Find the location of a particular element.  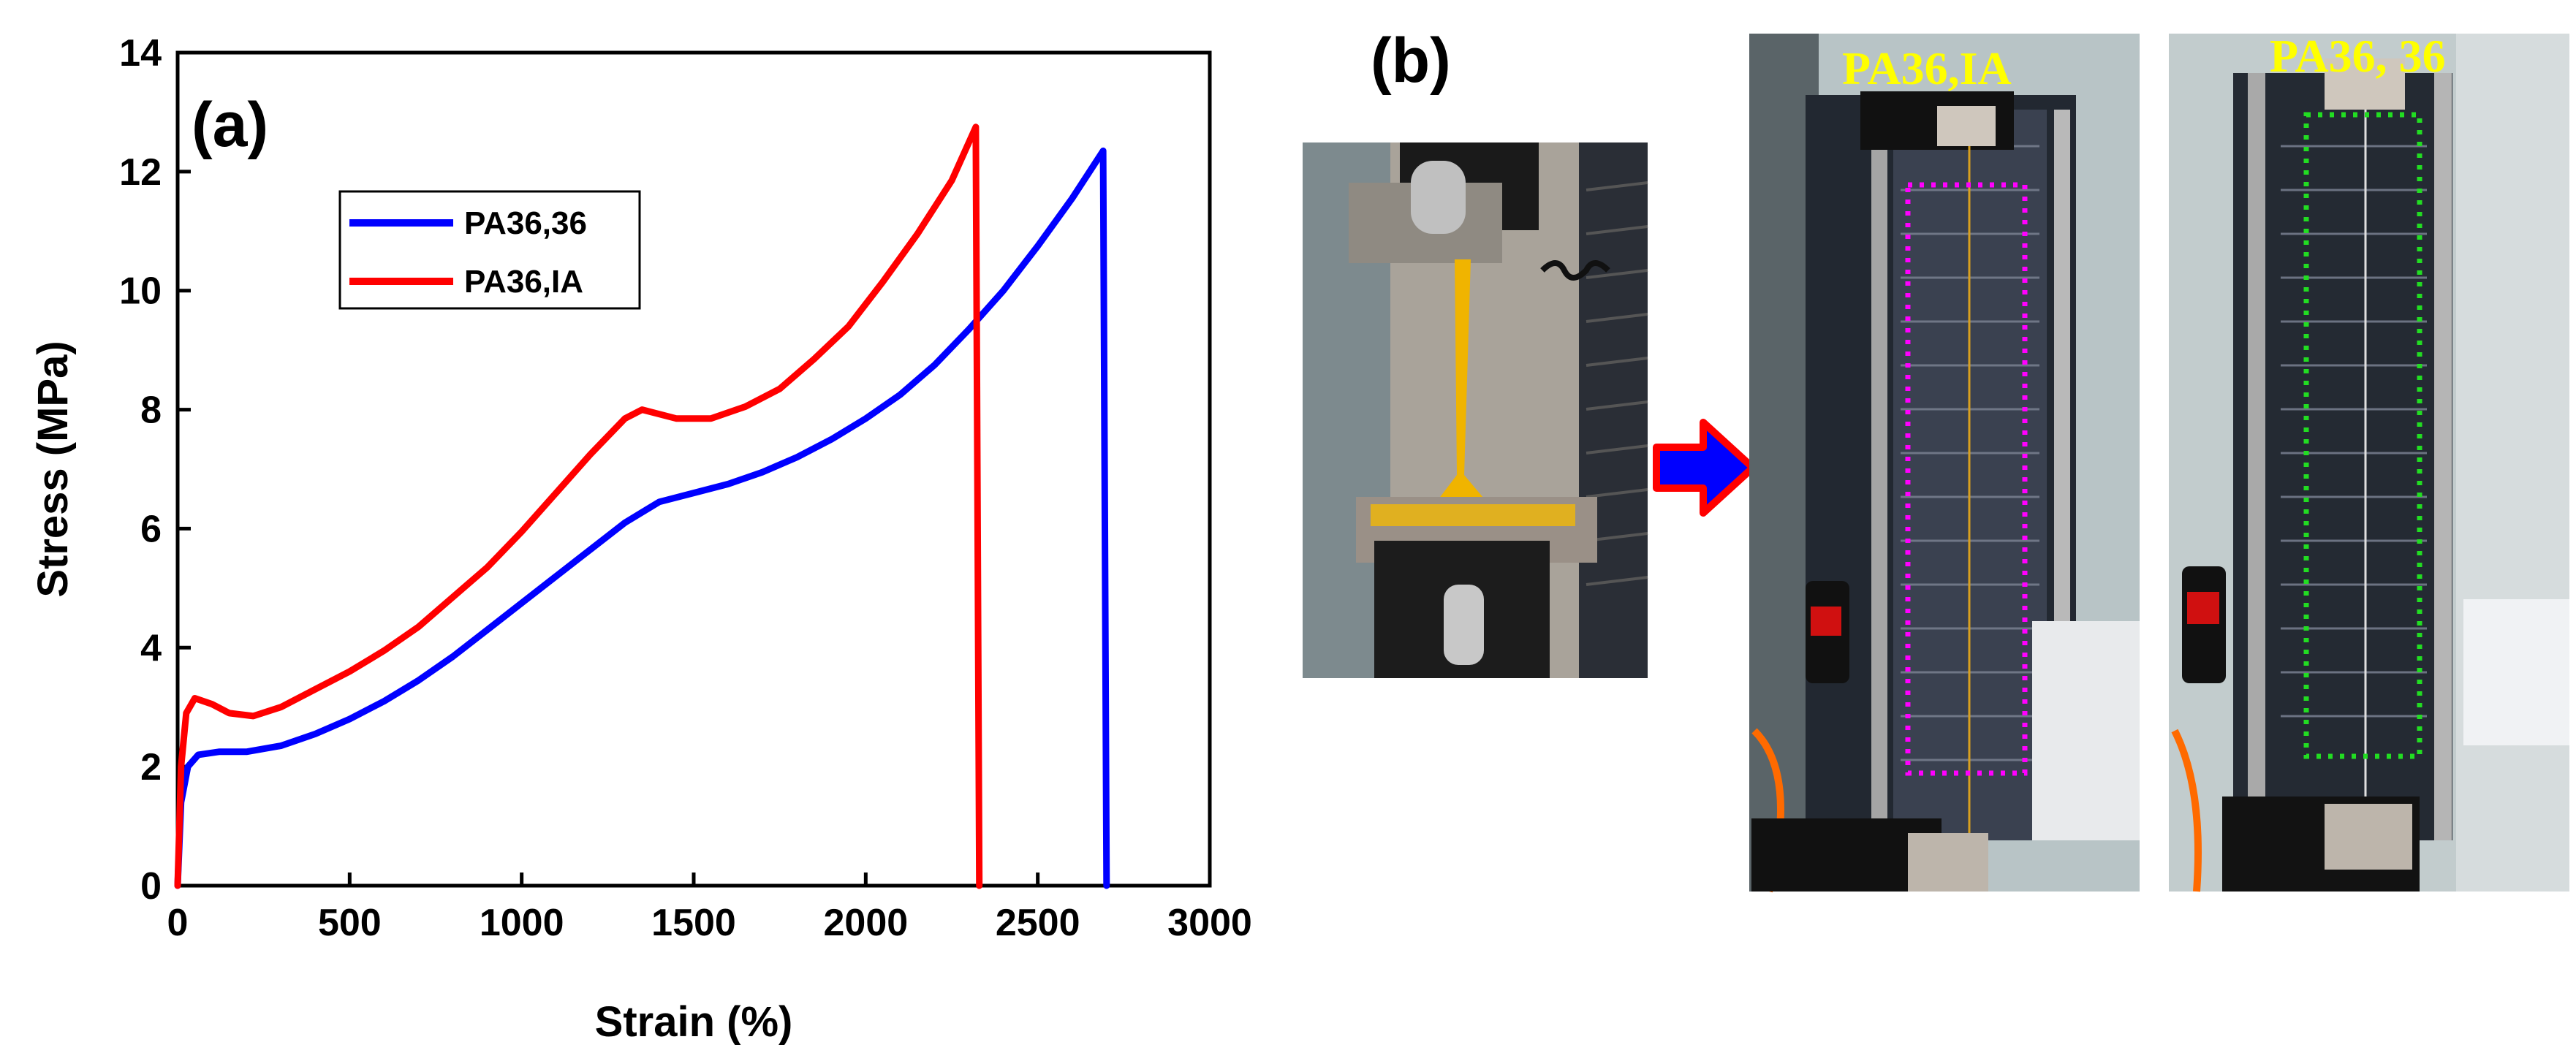

y-tick-label: 2 is located at coordinates (151, 767).